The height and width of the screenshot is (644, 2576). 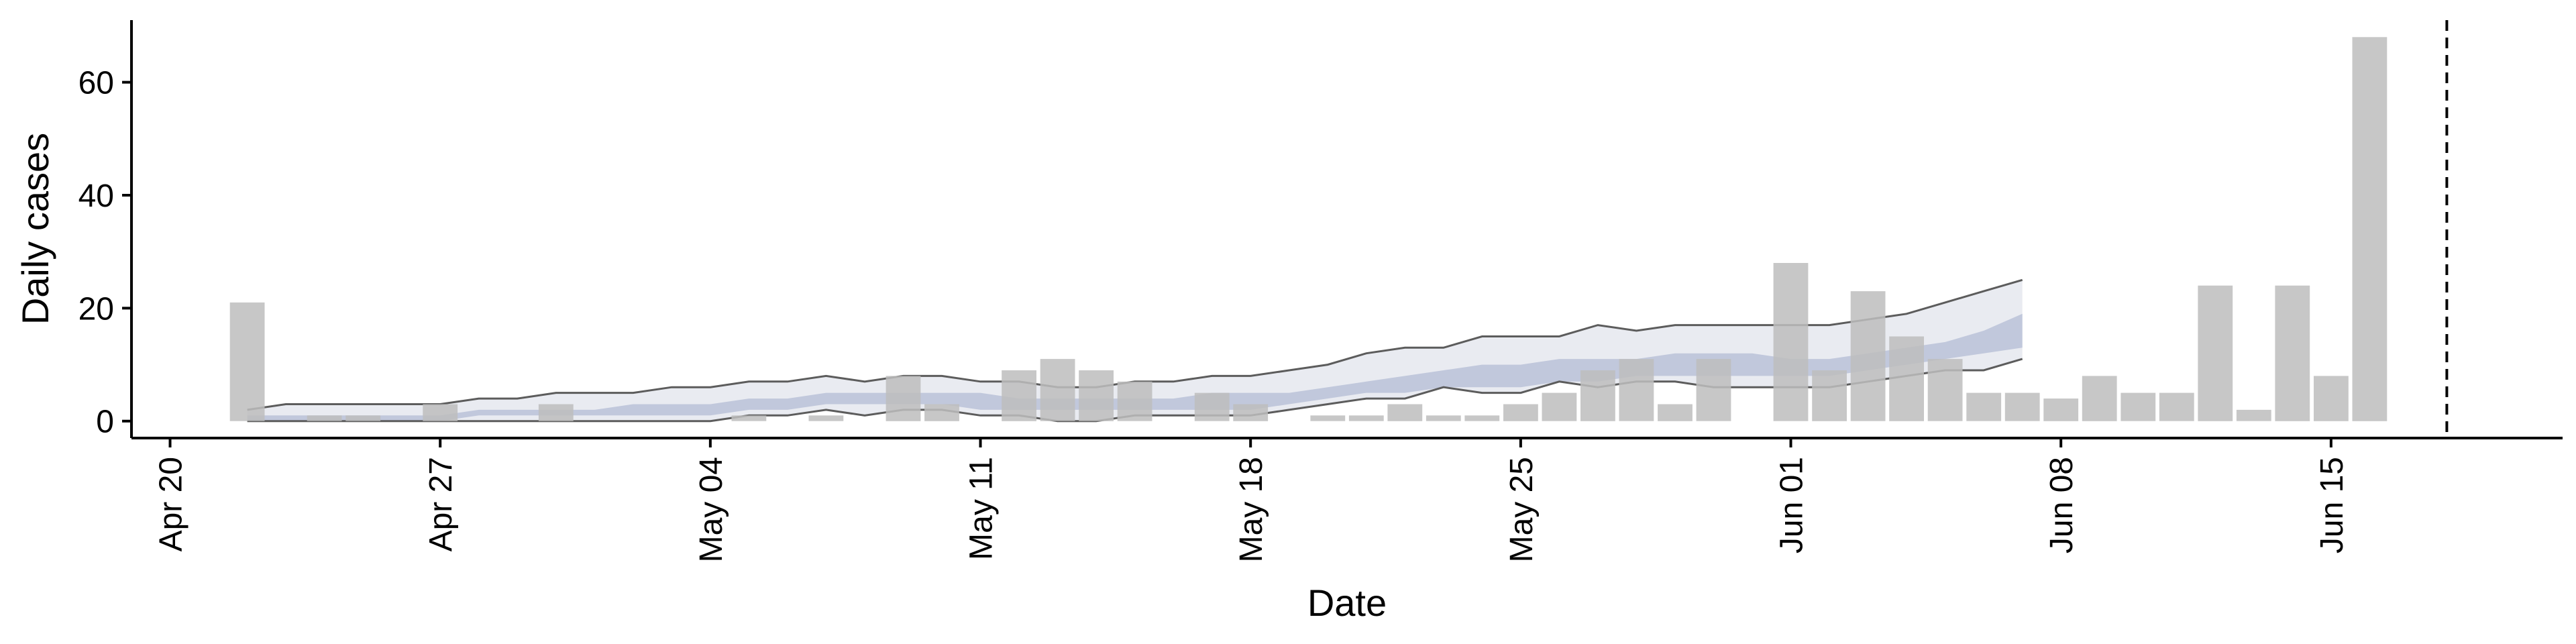 I want to click on y-ticks: 0 20 40 60, so click(x=104, y=253).